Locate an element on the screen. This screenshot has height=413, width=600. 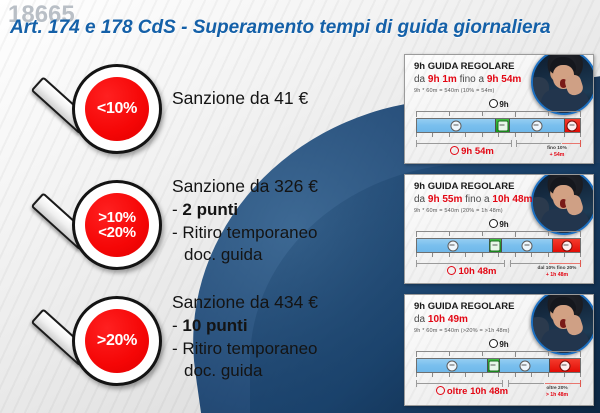
threshold-badge: <10% is located at coordinates (117, 109).